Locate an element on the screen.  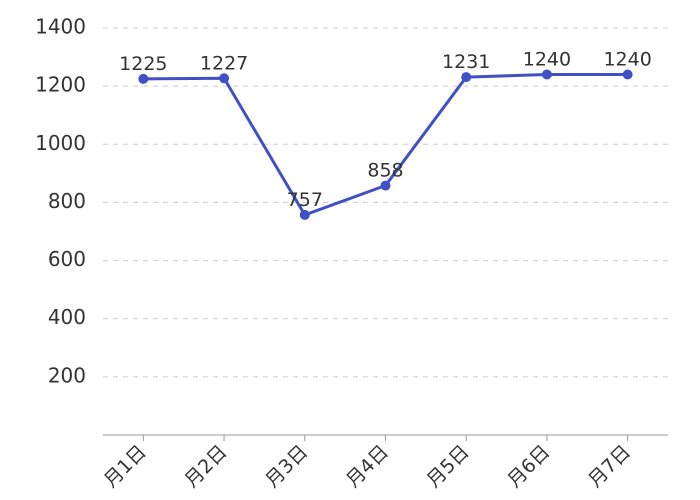
x-tick-label: 月5日 is located at coordinates (448, 466).